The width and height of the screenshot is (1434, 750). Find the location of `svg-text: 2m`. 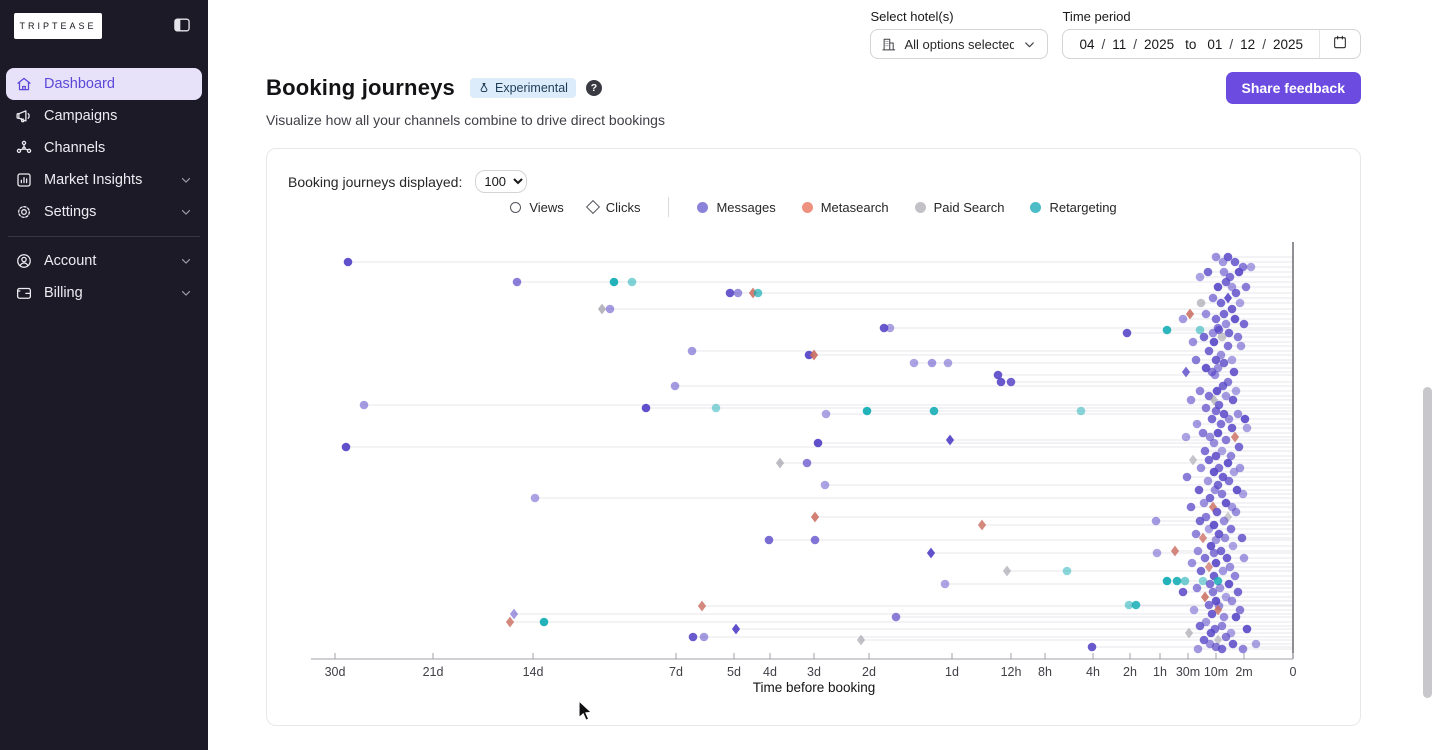

svg-text: 2m is located at coordinates (1243, 672).